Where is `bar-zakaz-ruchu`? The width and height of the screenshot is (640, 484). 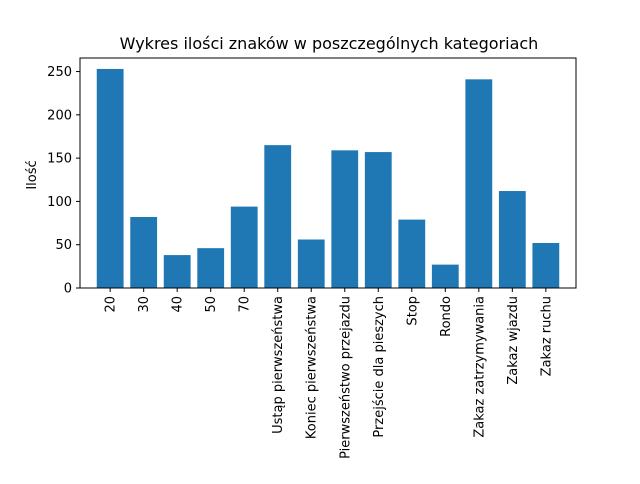 bar-zakaz-ruchu is located at coordinates (546, 265).